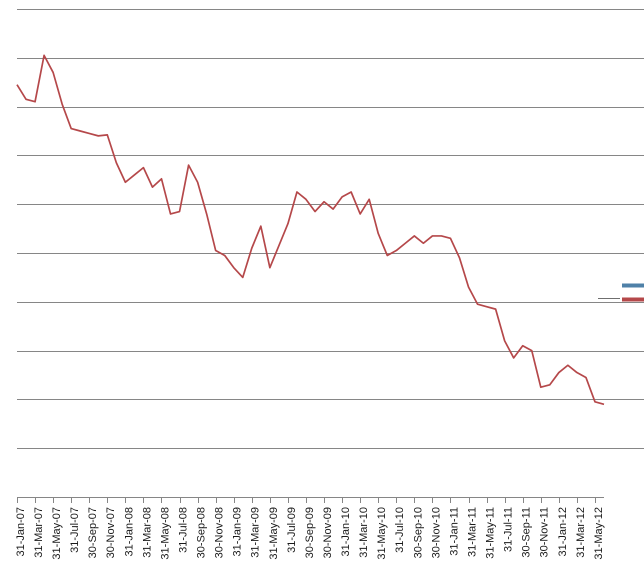 This screenshot has width=644, height=578. What do you see at coordinates (454, 531) in the screenshot?
I see `x-axis-tick-label: 31-Jan-11` at bounding box center [454, 531].